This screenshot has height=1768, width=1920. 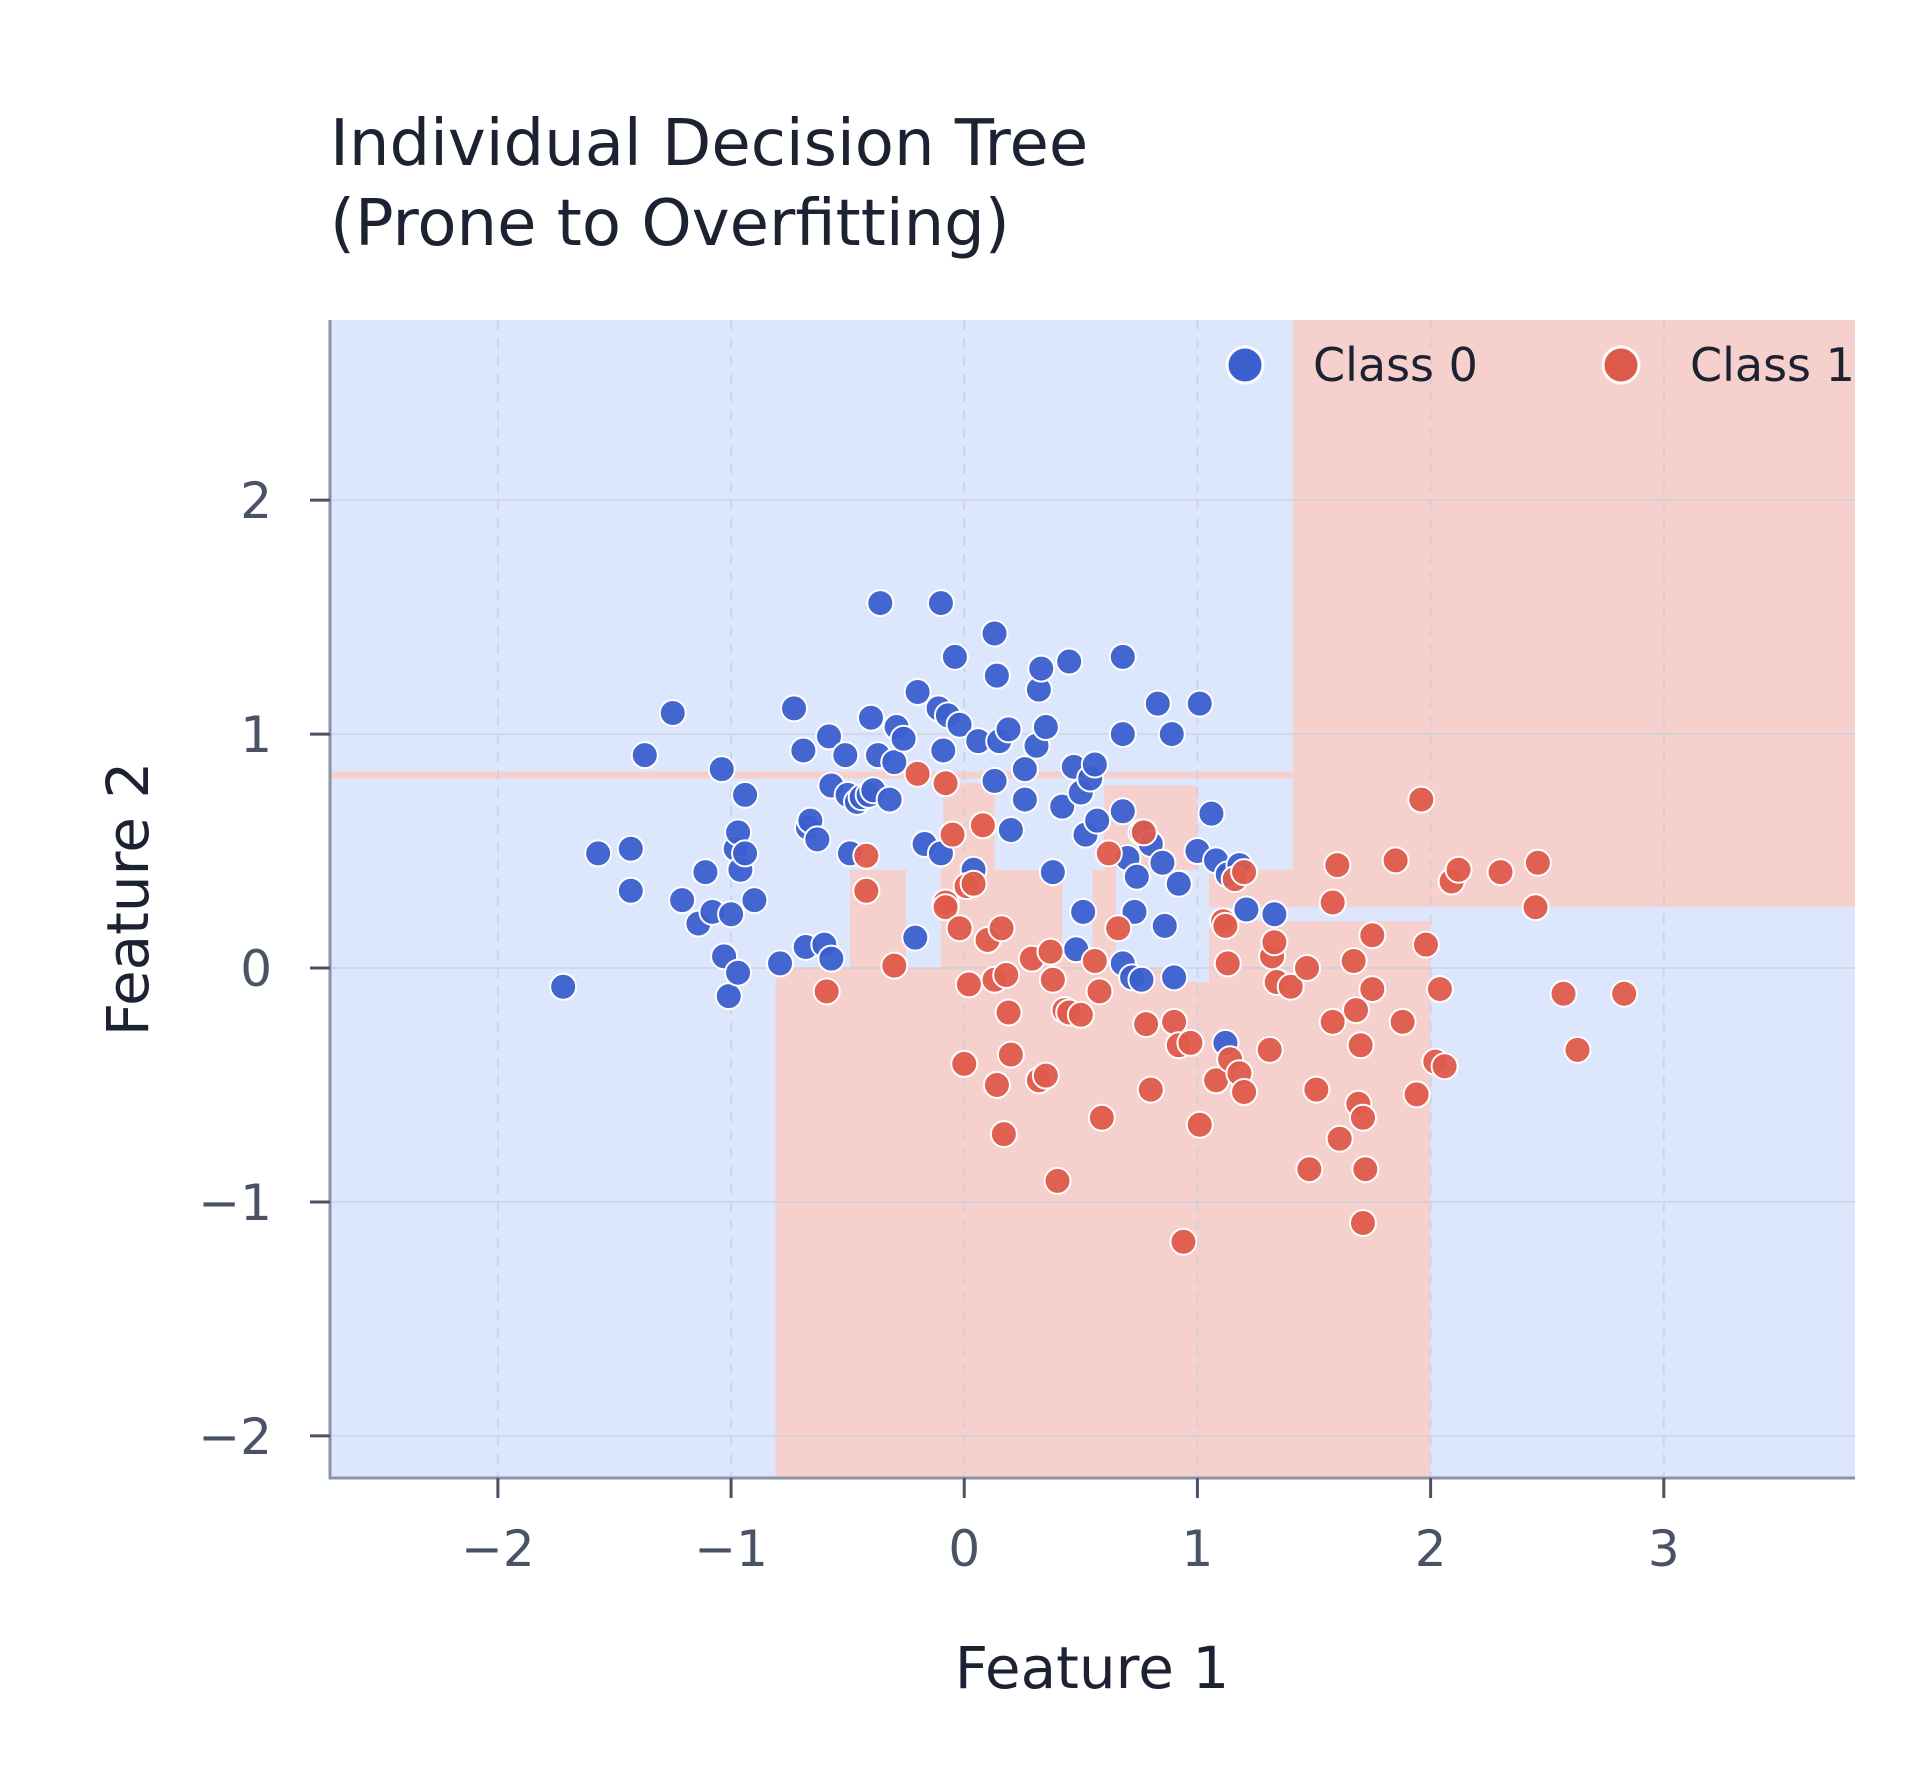 What do you see at coordinates (670, 224) in the screenshot?
I see `chart-title-line-2: (Prone to Overfitting)` at bounding box center [670, 224].